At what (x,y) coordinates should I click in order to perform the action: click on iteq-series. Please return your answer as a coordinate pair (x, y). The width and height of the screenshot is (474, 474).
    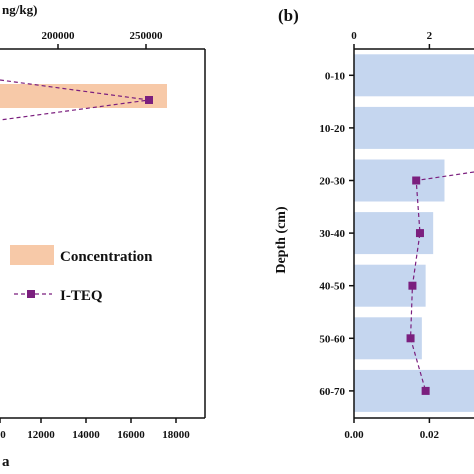
    Looking at the image, I should click on (440, 283).